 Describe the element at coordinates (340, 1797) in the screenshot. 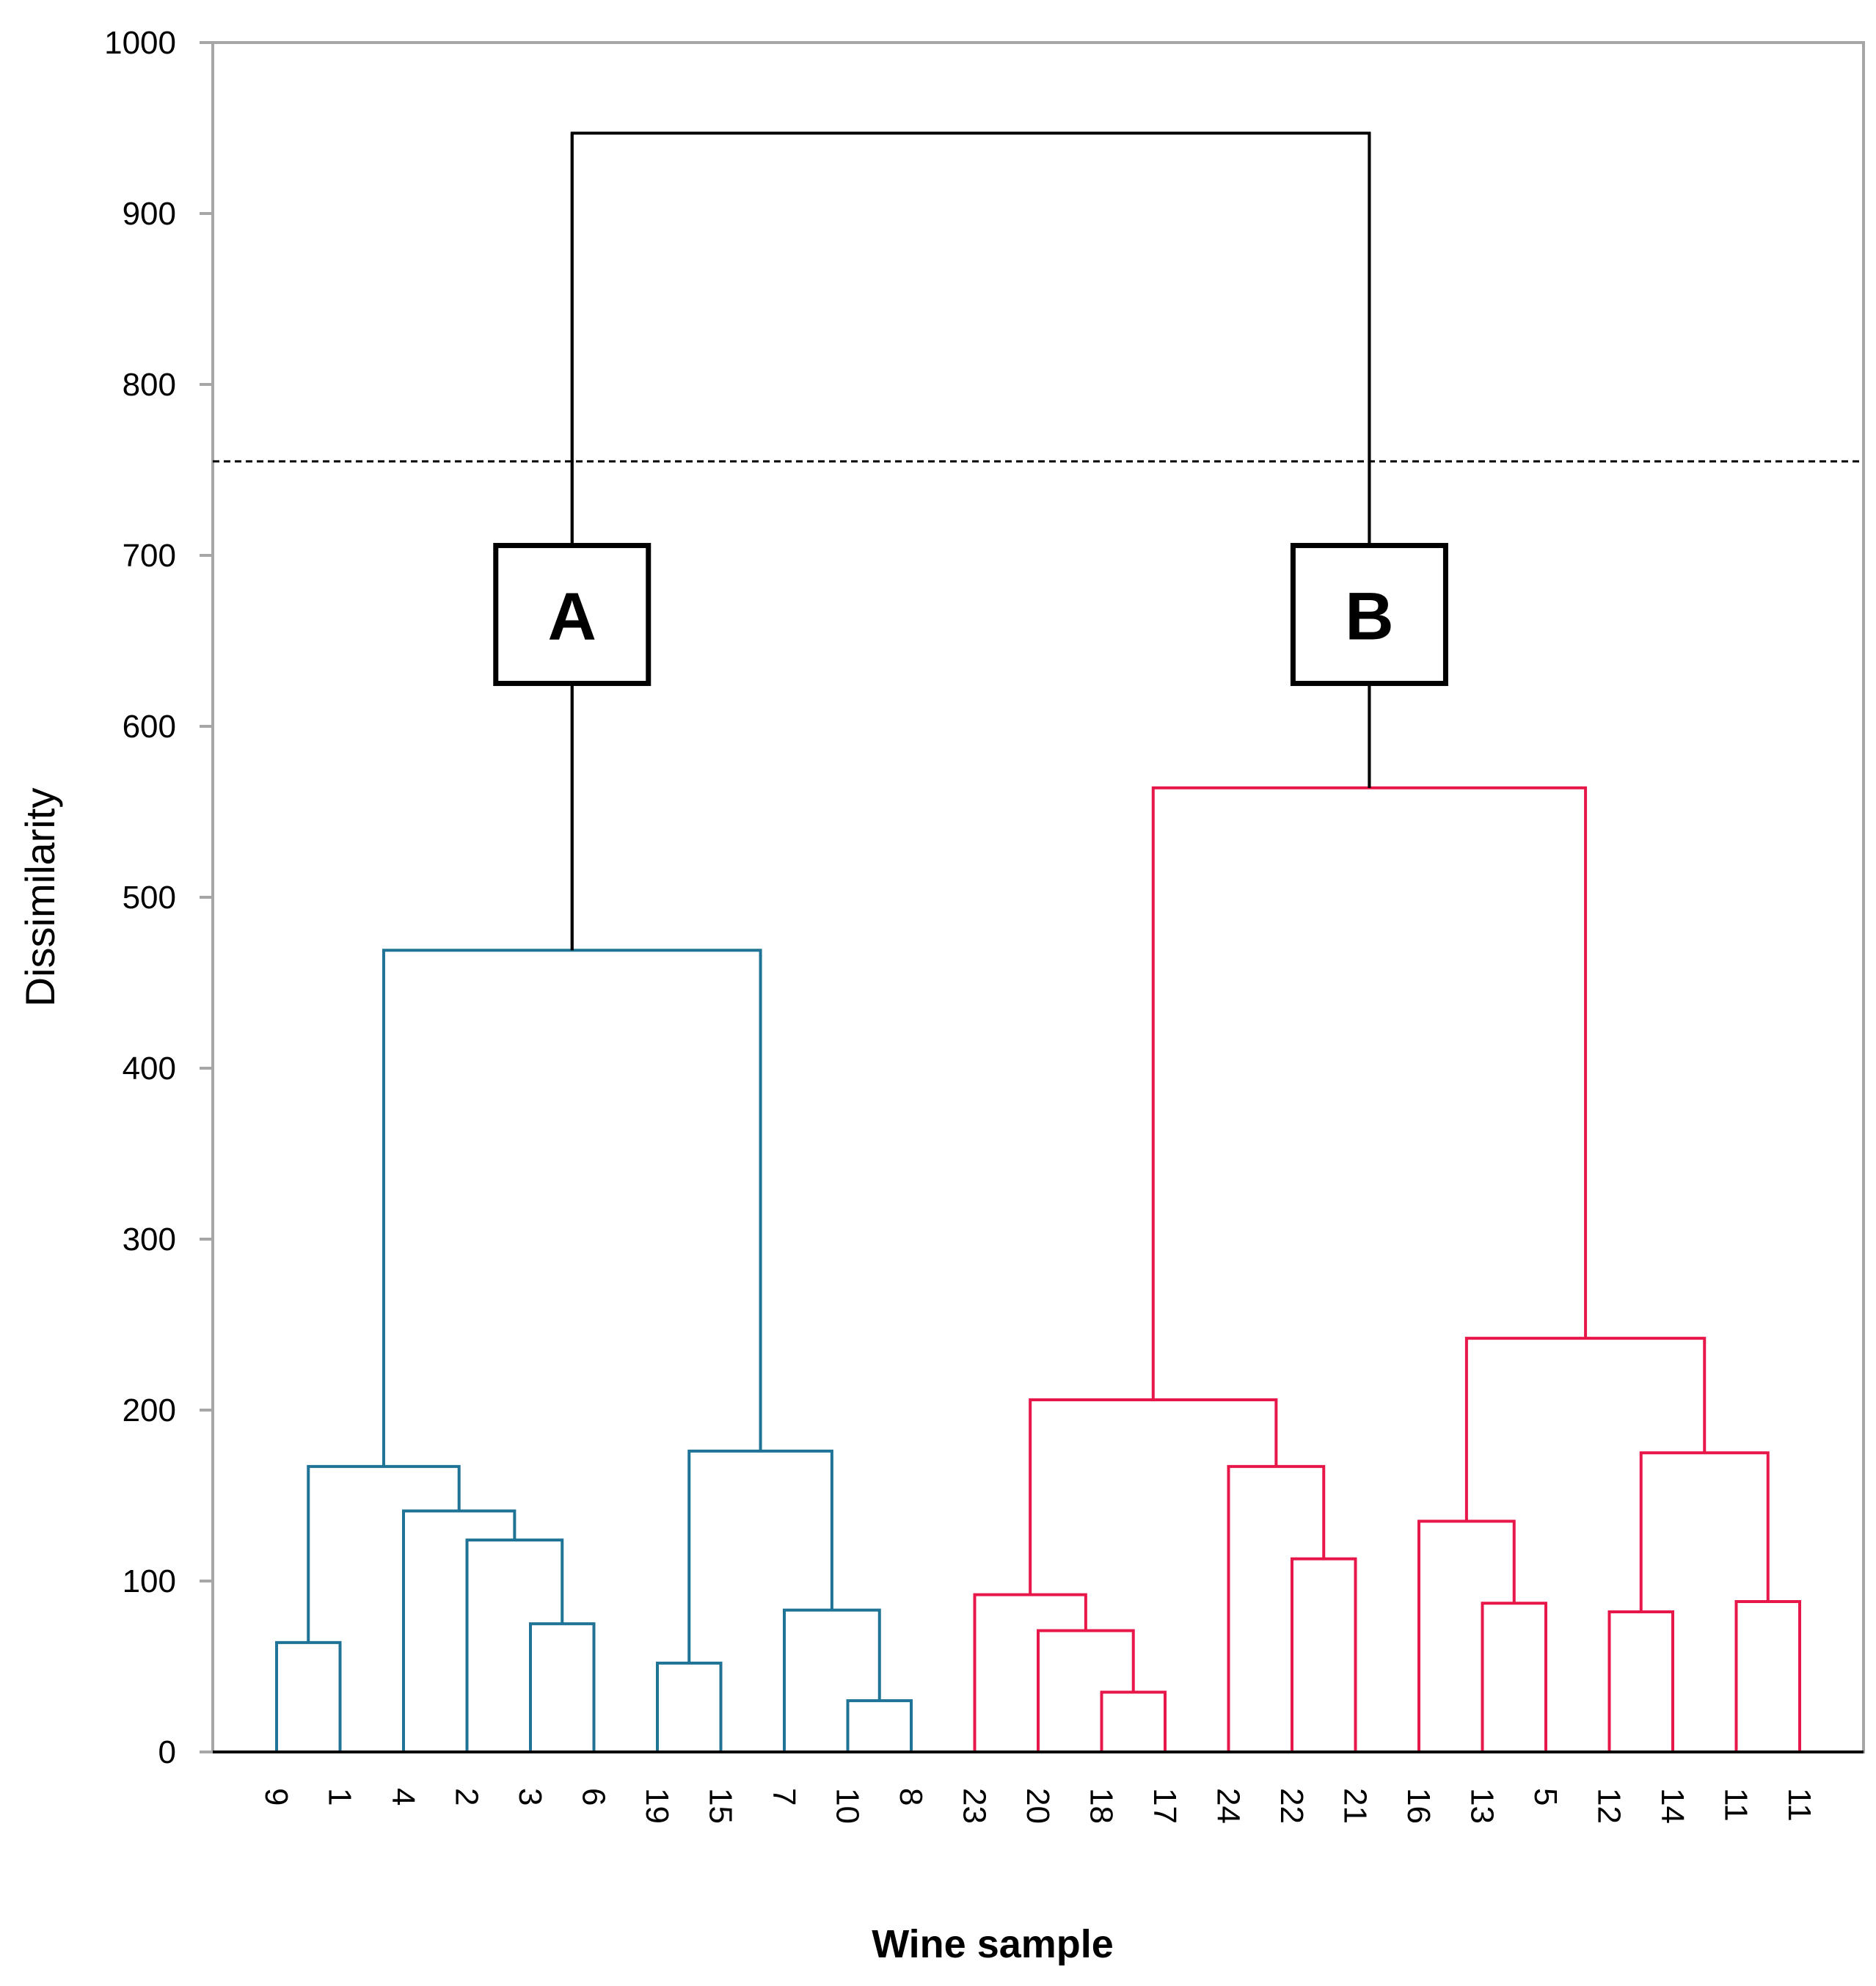

I see `leaf-label: 1` at that location.